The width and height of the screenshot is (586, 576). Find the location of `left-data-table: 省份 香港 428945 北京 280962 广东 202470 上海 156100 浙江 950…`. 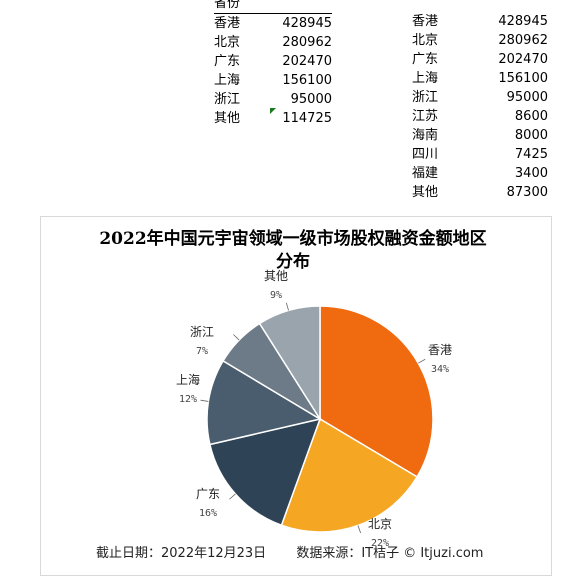

left-data-table: 省份 香港 428945 北京 280962 广东 202470 上海 156100 浙江 950… is located at coordinates (273, 64).